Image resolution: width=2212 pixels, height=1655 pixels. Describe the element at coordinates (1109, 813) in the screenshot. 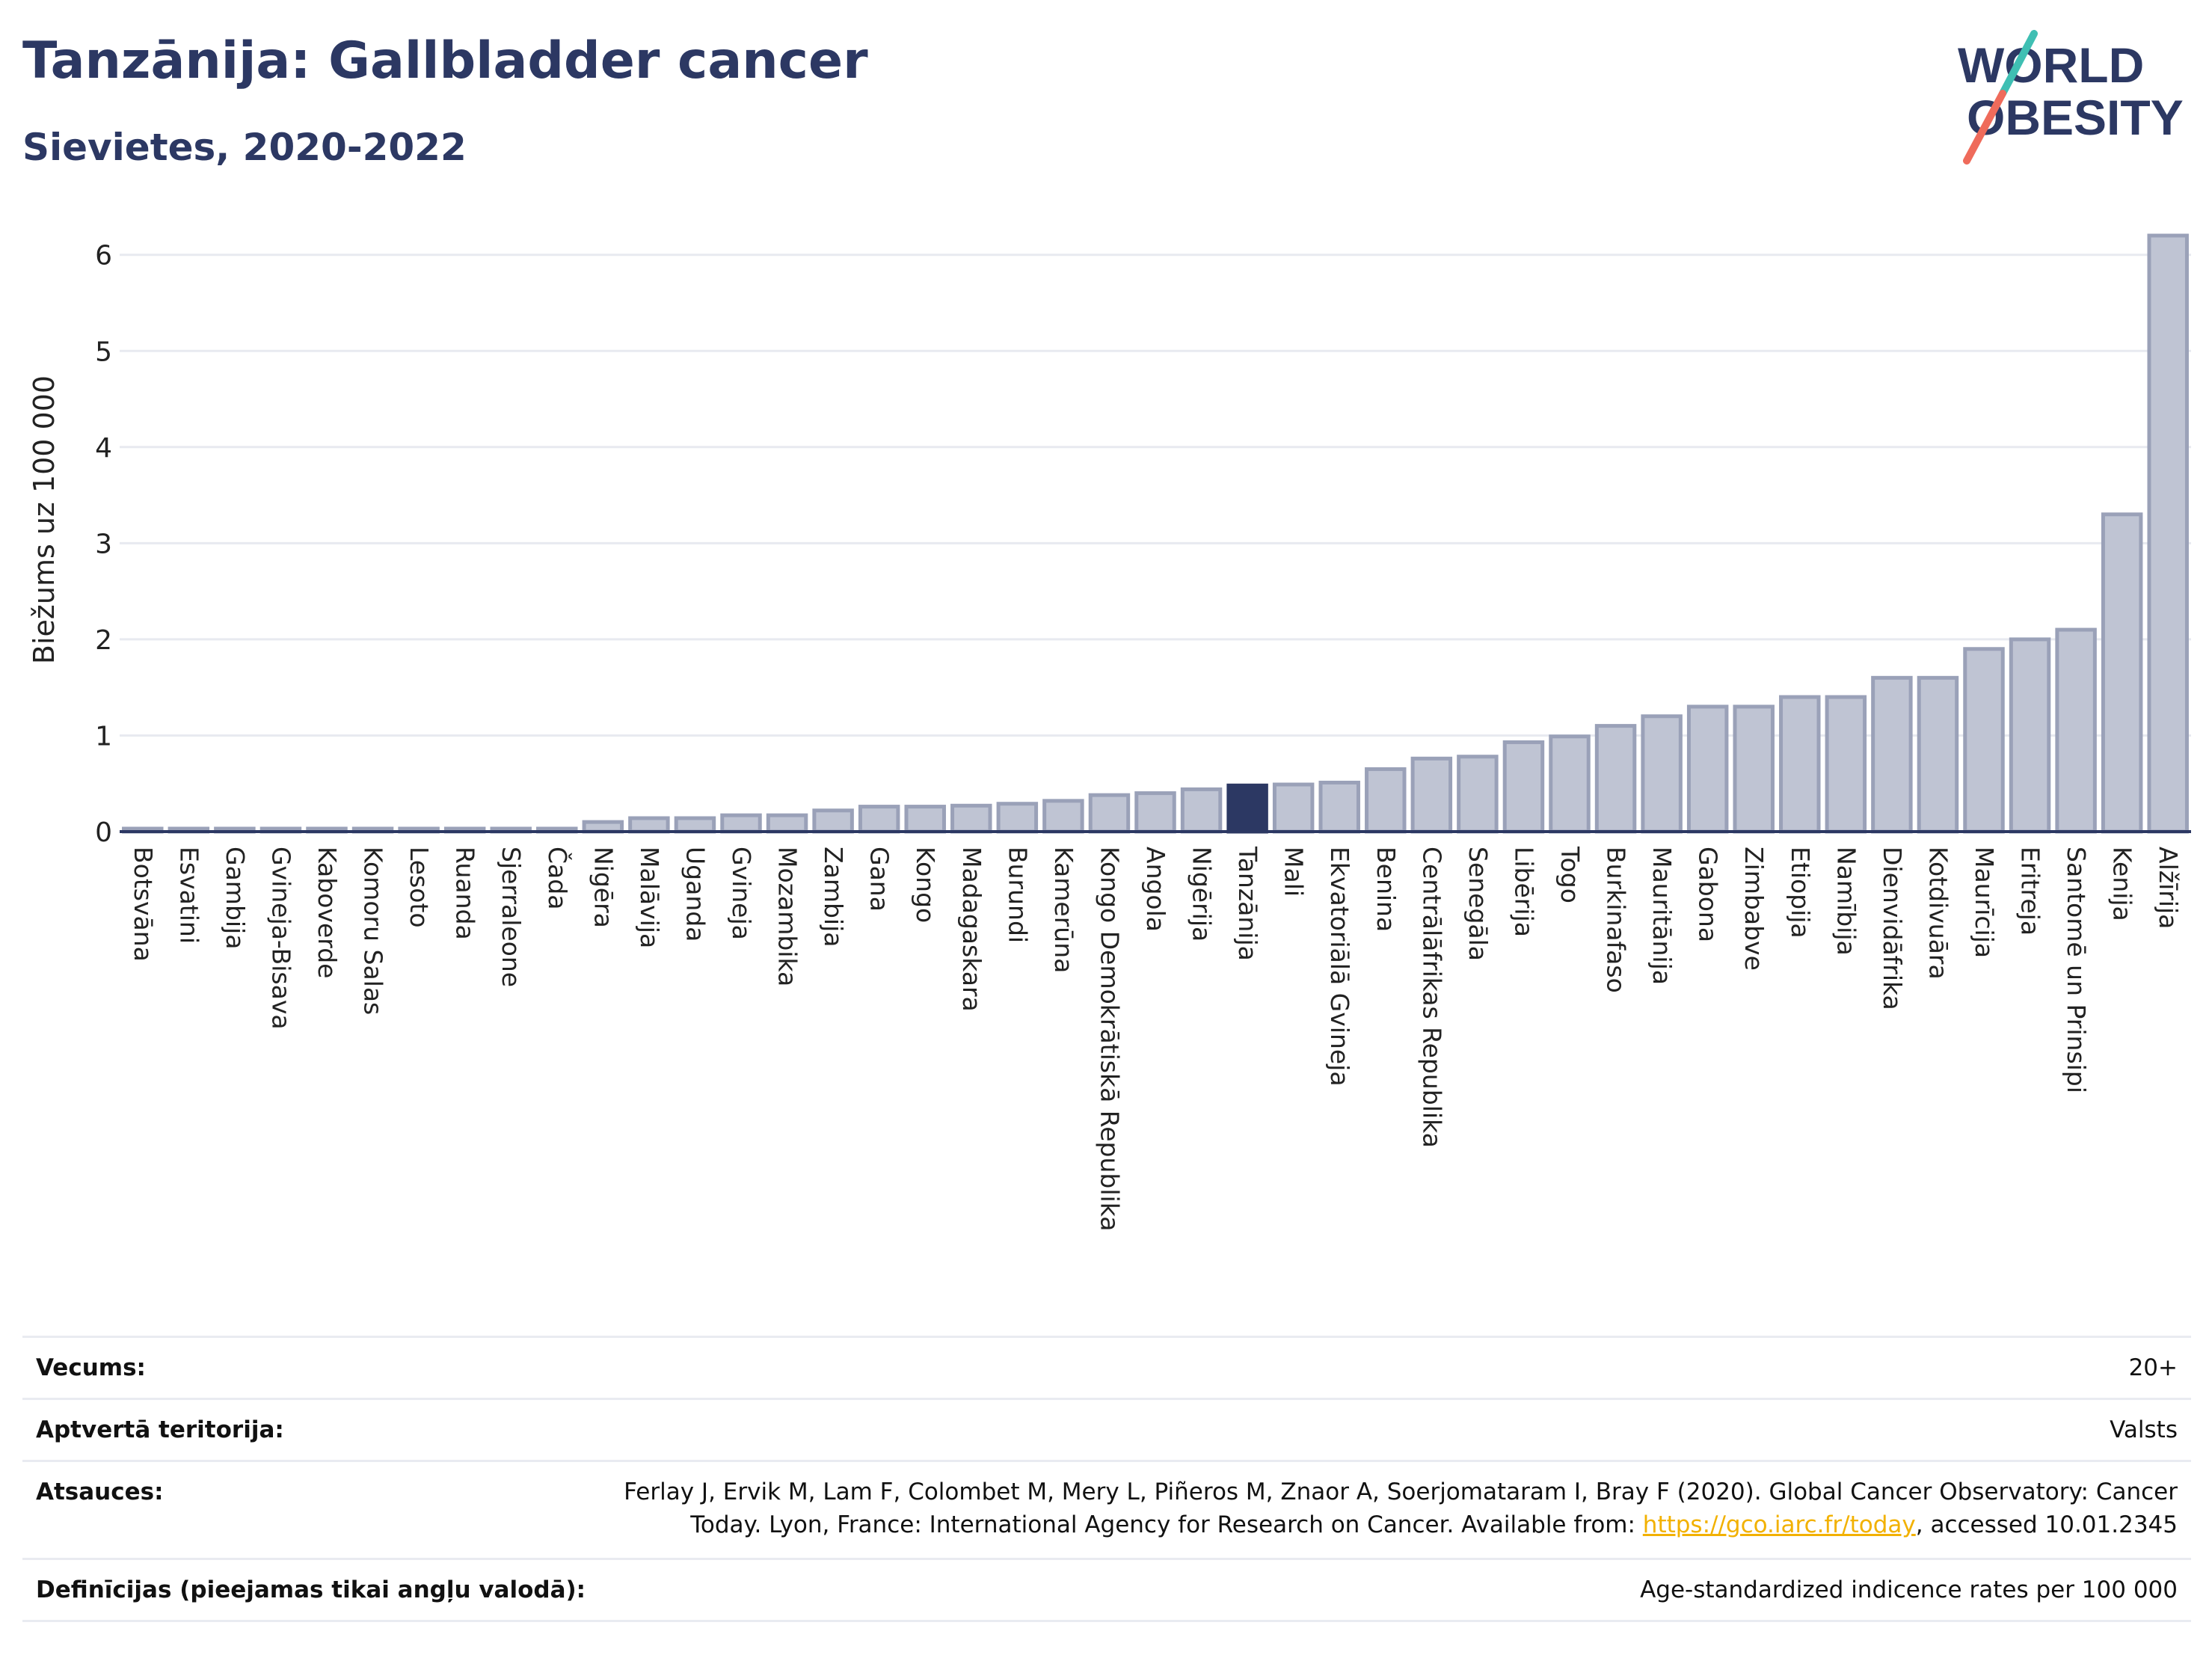

I see `bar-Kongo Demokrātiskā Republika` at that location.